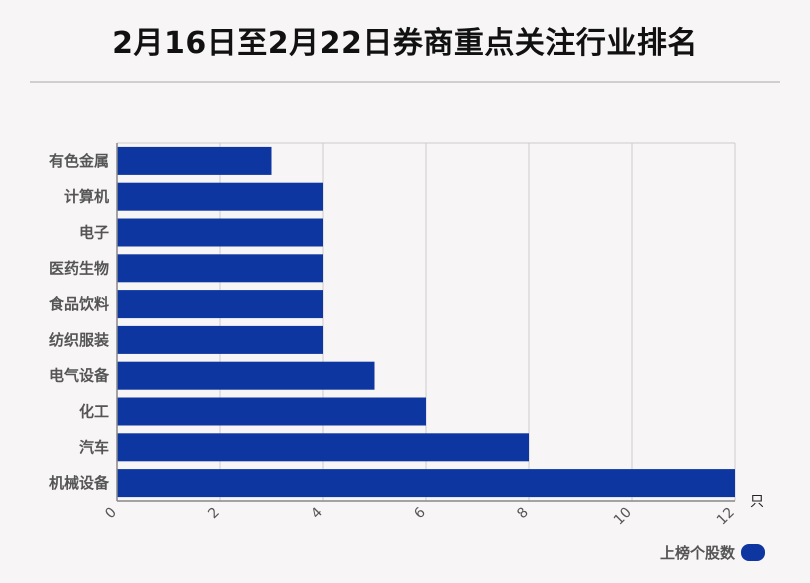 Image resolution: width=810 pixels, height=583 pixels. I want to click on x-unit-label: 只, so click(757, 502).